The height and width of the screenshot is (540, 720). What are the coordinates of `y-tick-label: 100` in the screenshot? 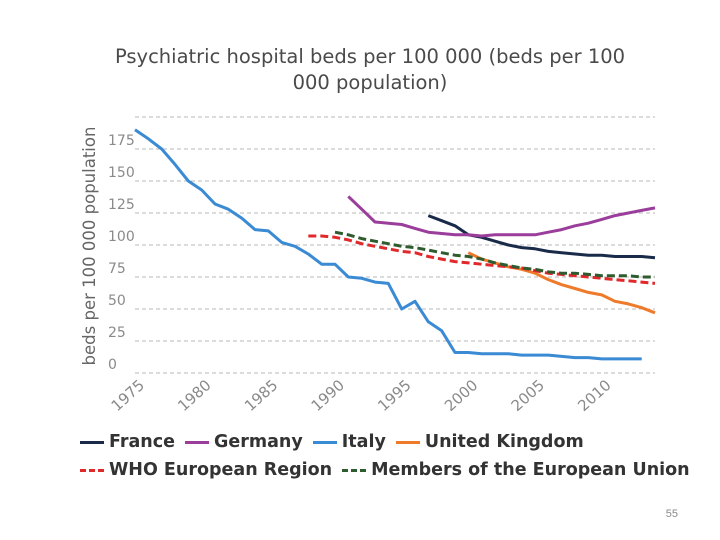 It's located at (121, 237).